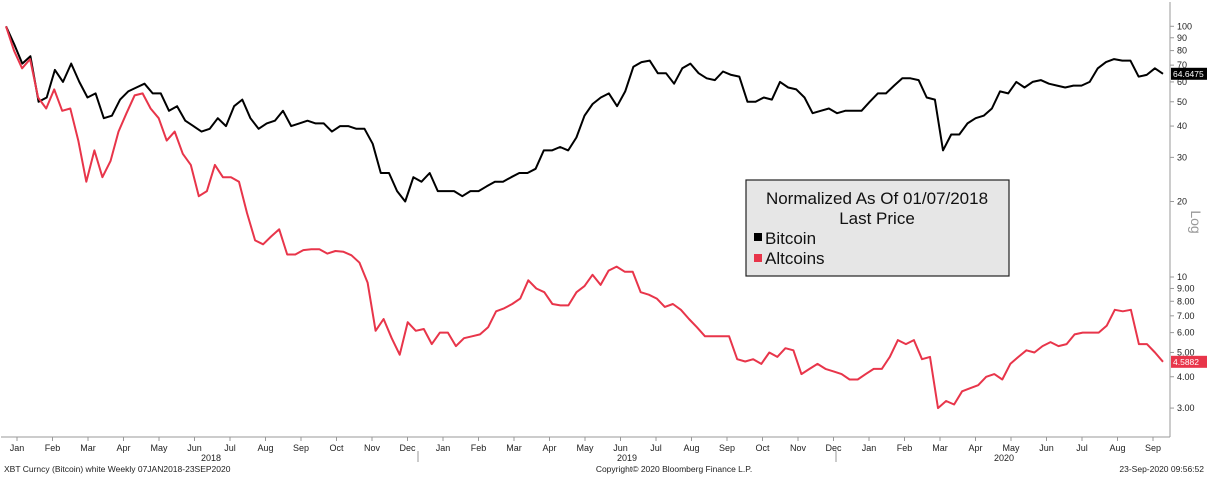  What do you see at coordinates (1186, 408) in the screenshot?
I see `y-tick-label: 3.00` at bounding box center [1186, 408].